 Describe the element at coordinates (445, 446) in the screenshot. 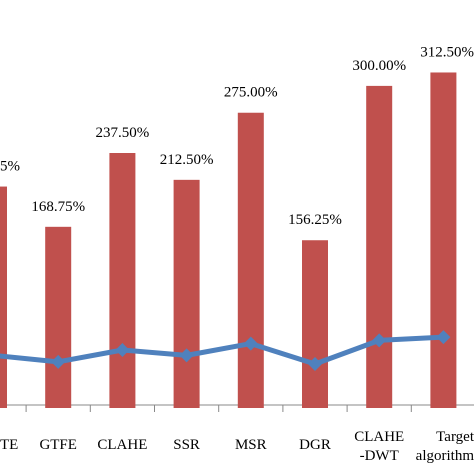

I see `x-tick-label: Target algorithm` at that location.